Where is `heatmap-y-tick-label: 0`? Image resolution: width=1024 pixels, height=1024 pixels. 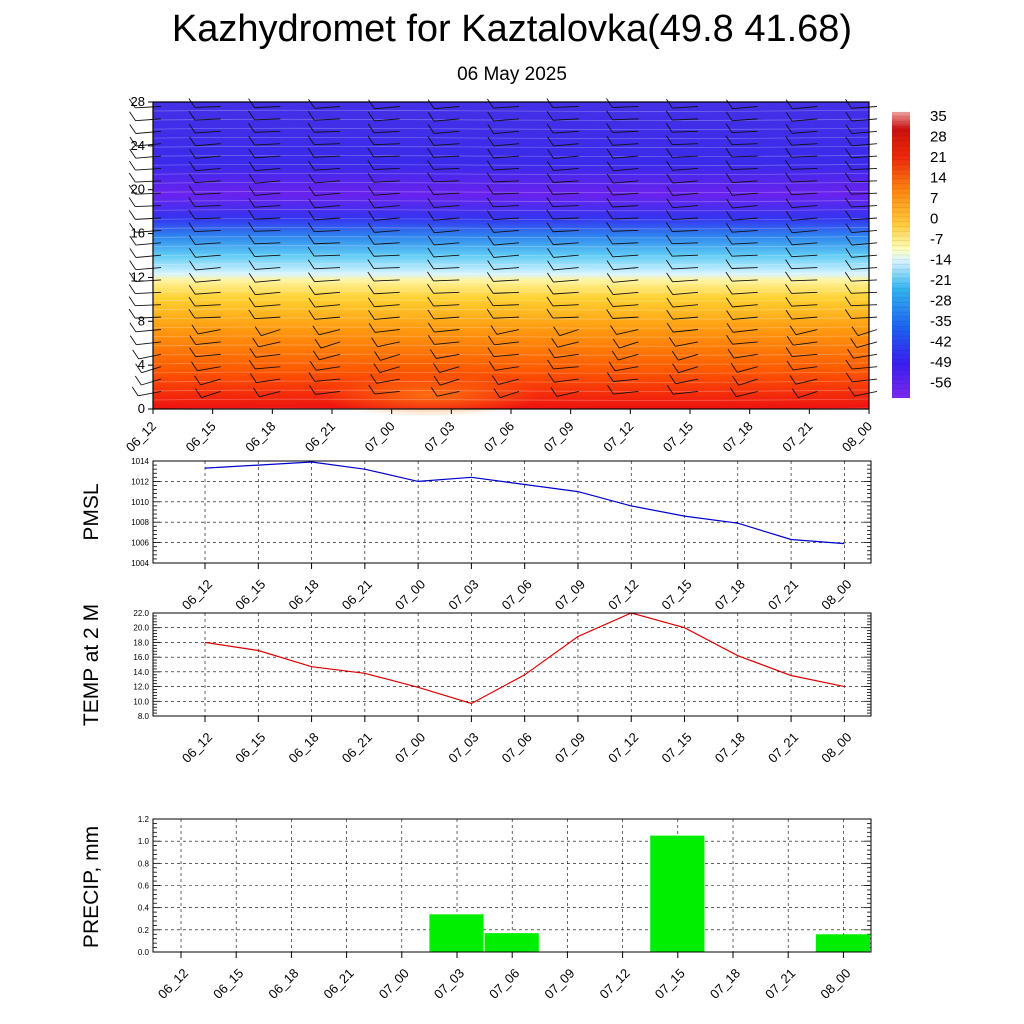
heatmap-y-tick-label: 0 is located at coordinates (141, 408).